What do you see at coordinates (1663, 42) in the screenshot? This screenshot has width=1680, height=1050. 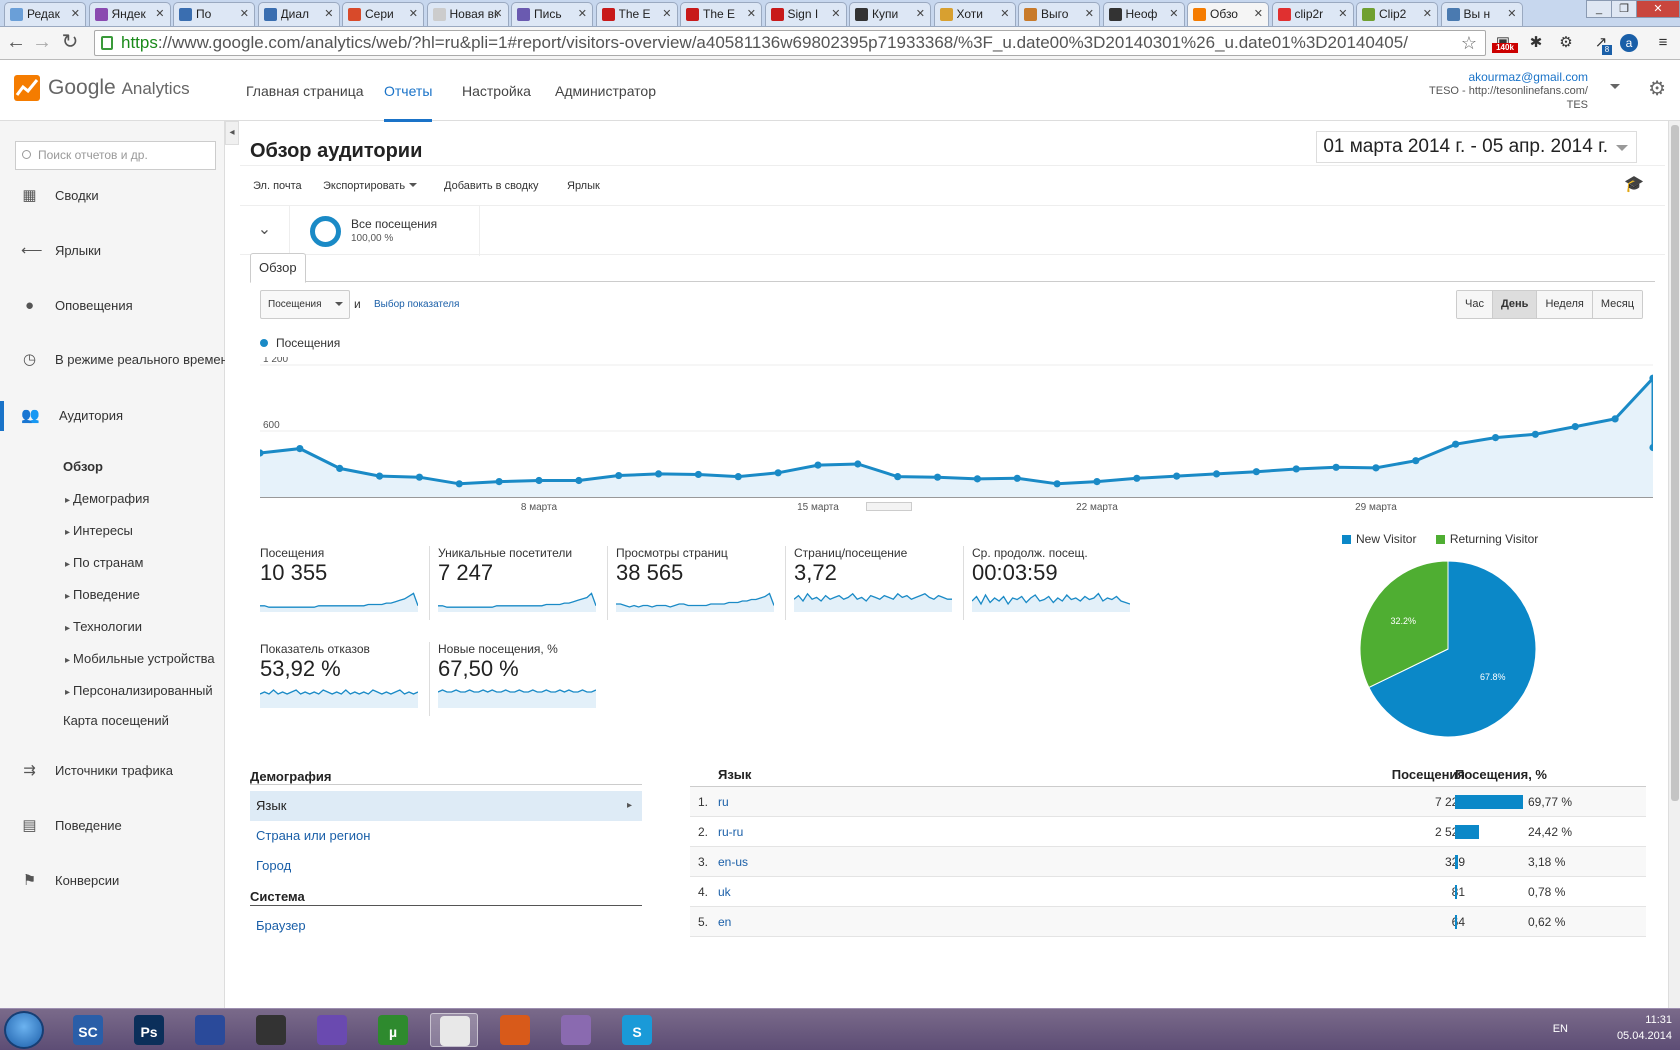 I see `menu-icon: ≡` at bounding box center [1663, 42].